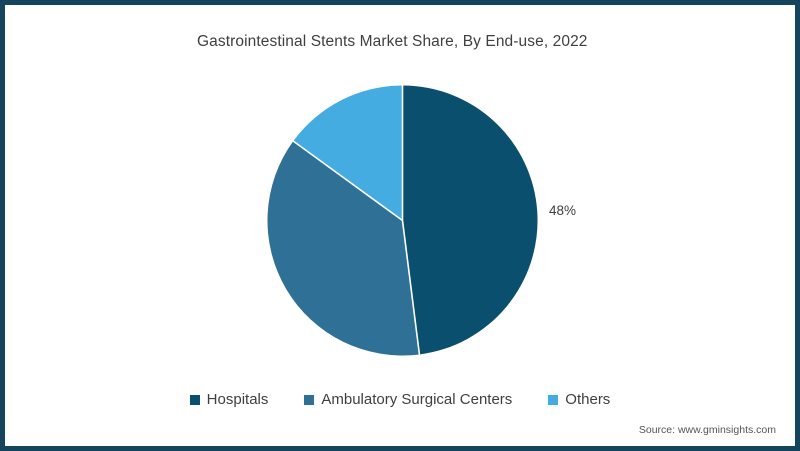 The width and height of the screenshot is (800, 451). I want to click on legend-swatch-ambulatory-surgical-centers, so click(309, 399).